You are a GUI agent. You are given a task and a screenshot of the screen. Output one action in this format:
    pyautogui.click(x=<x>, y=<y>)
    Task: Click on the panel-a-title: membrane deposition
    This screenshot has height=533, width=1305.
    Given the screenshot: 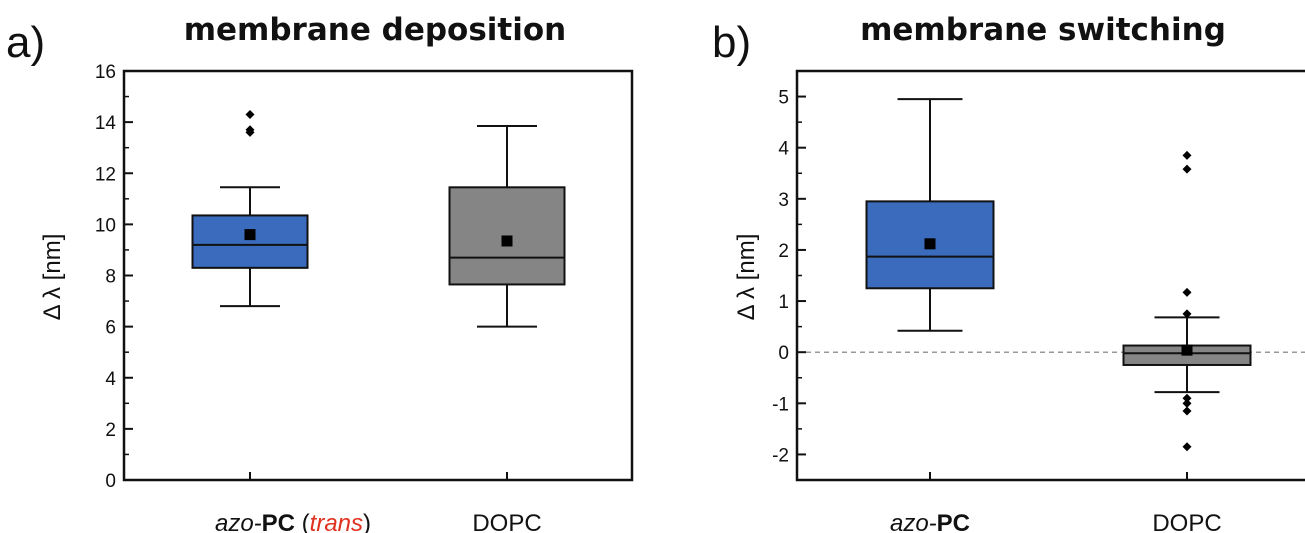 What is the action you would take?
    pyautogui.click(x=375, y=30)
    